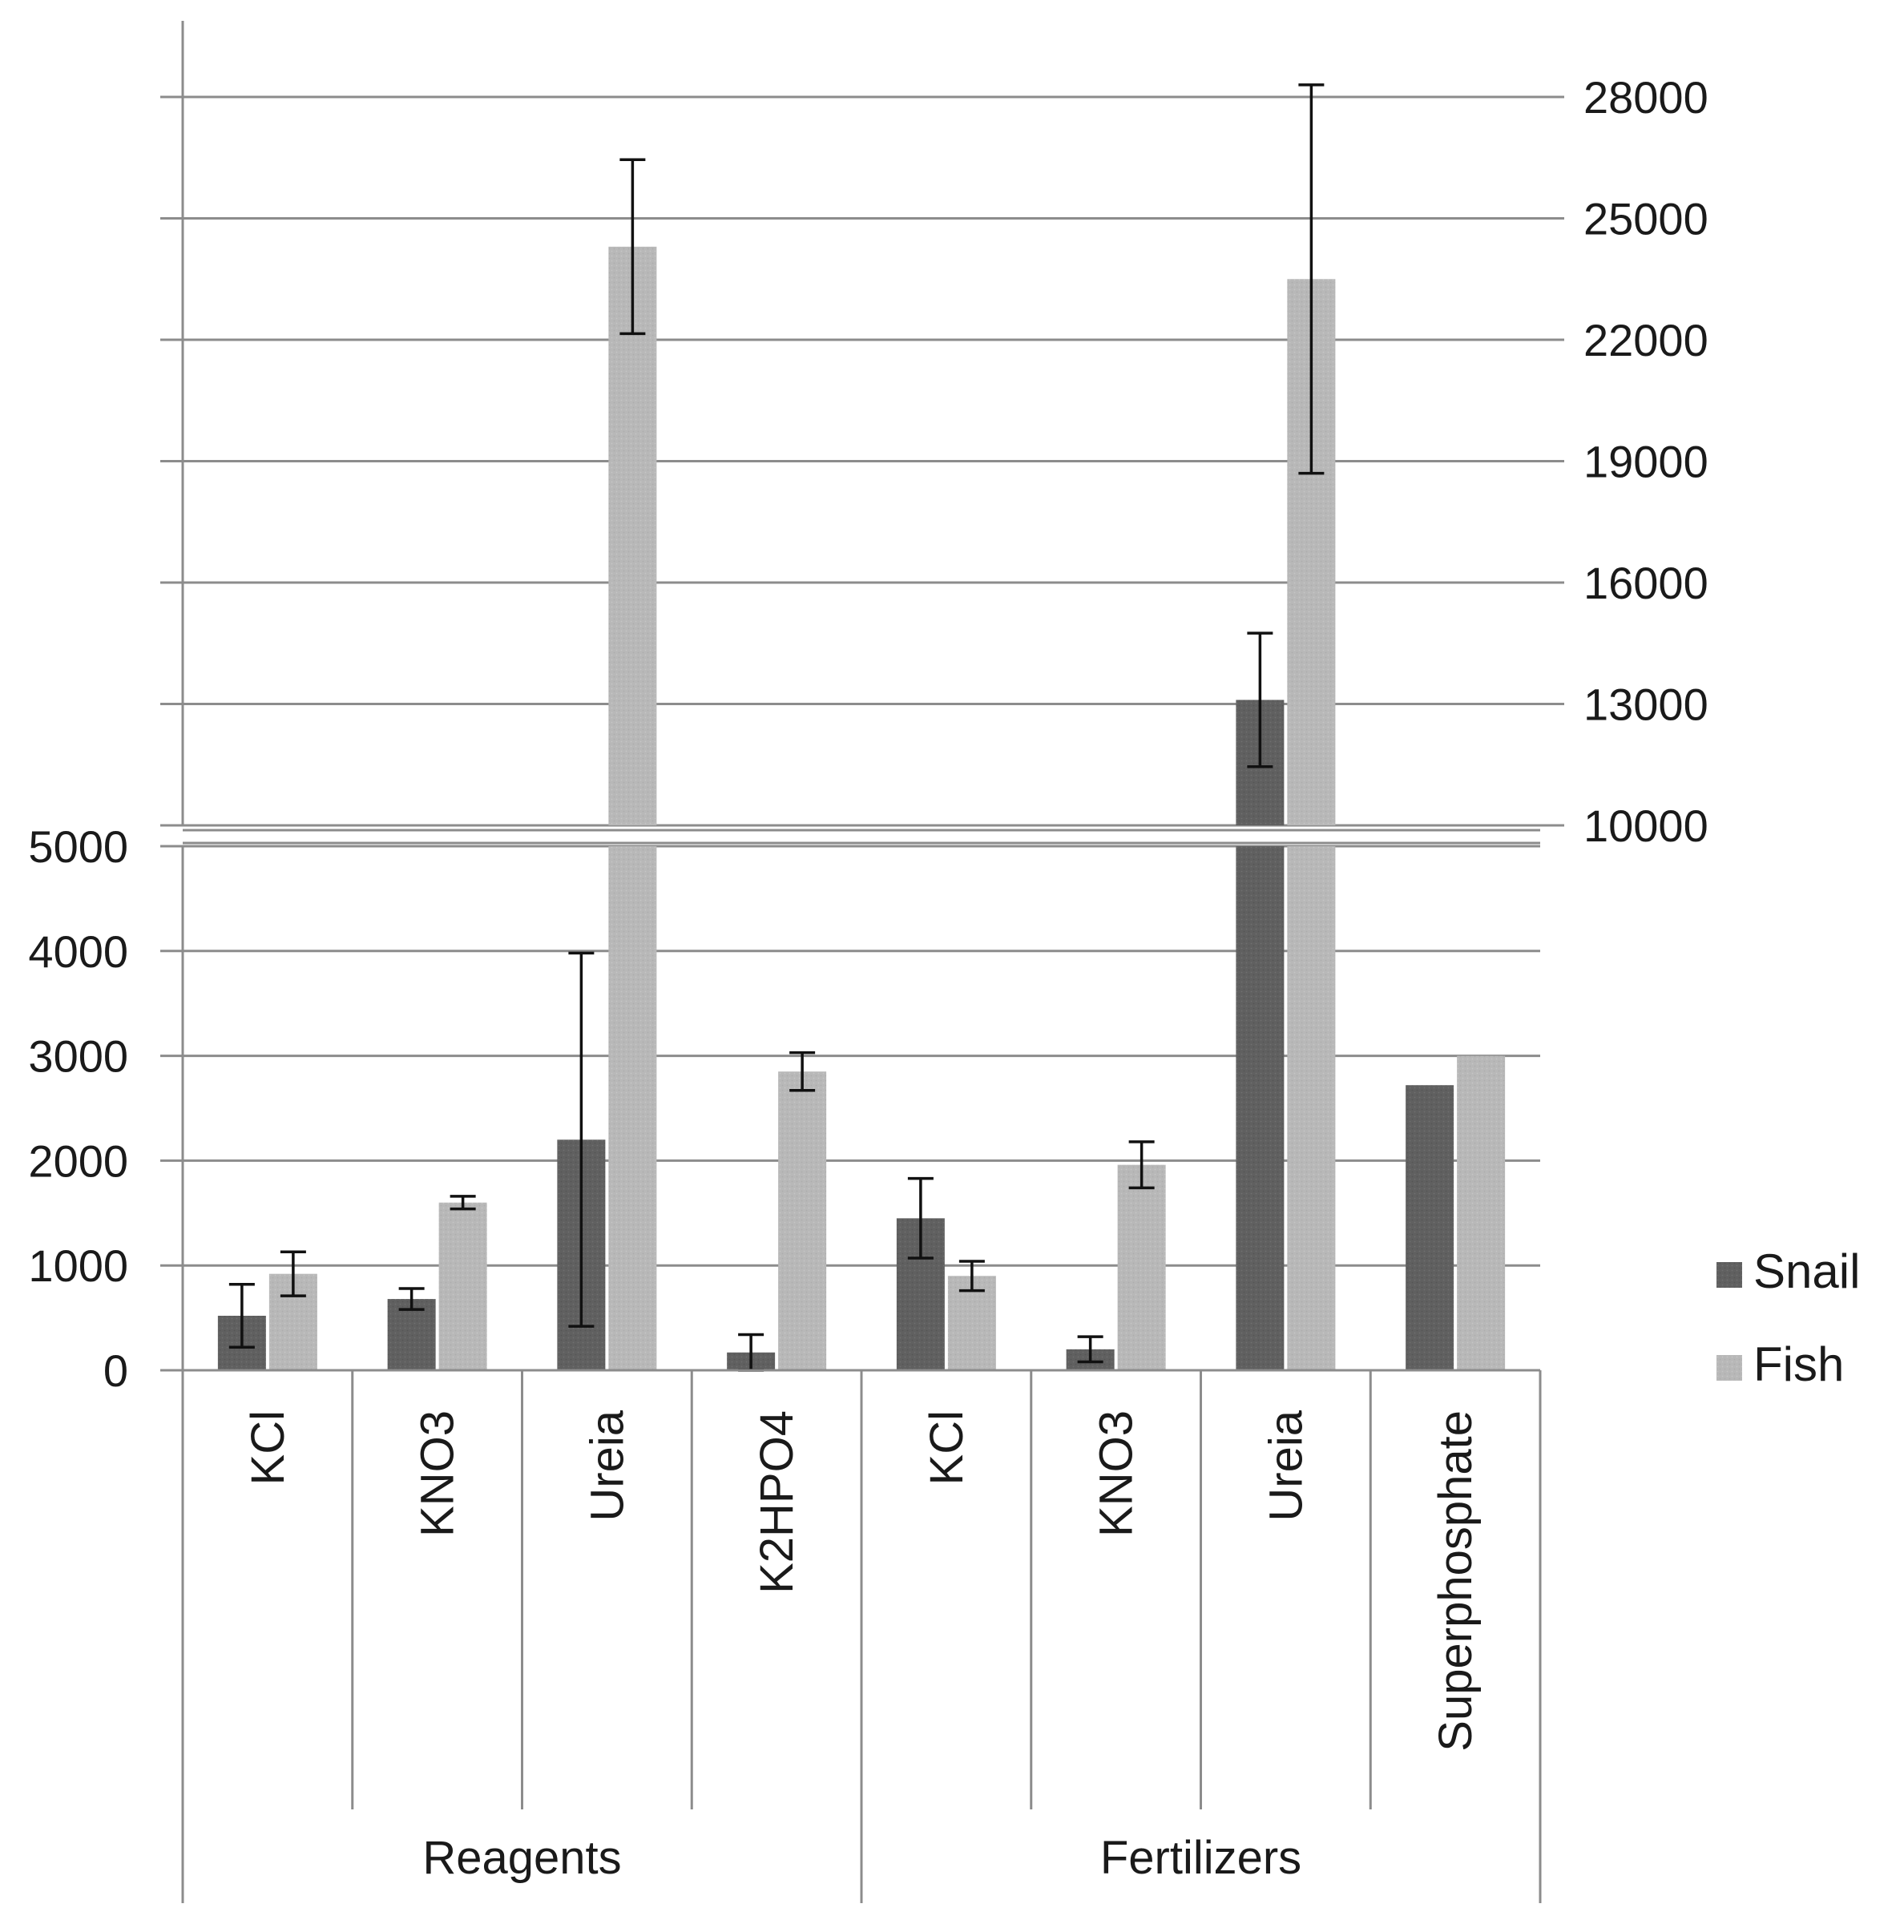 The image size is (1904, 1932). I want to click on legend-swatch-snail, so click(1729, 1275).